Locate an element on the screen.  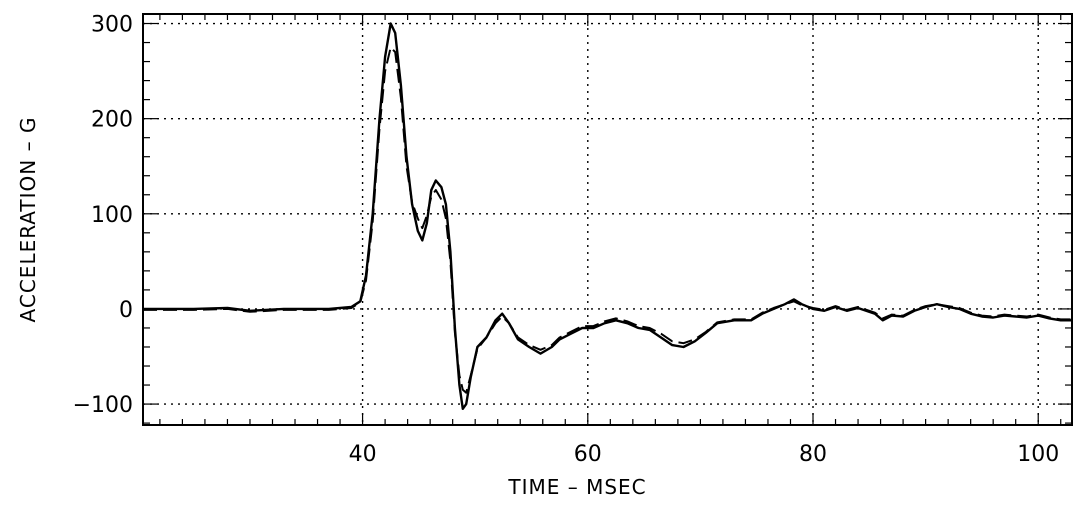
x-tick-label: 60 is located at coordinates (588, 454).